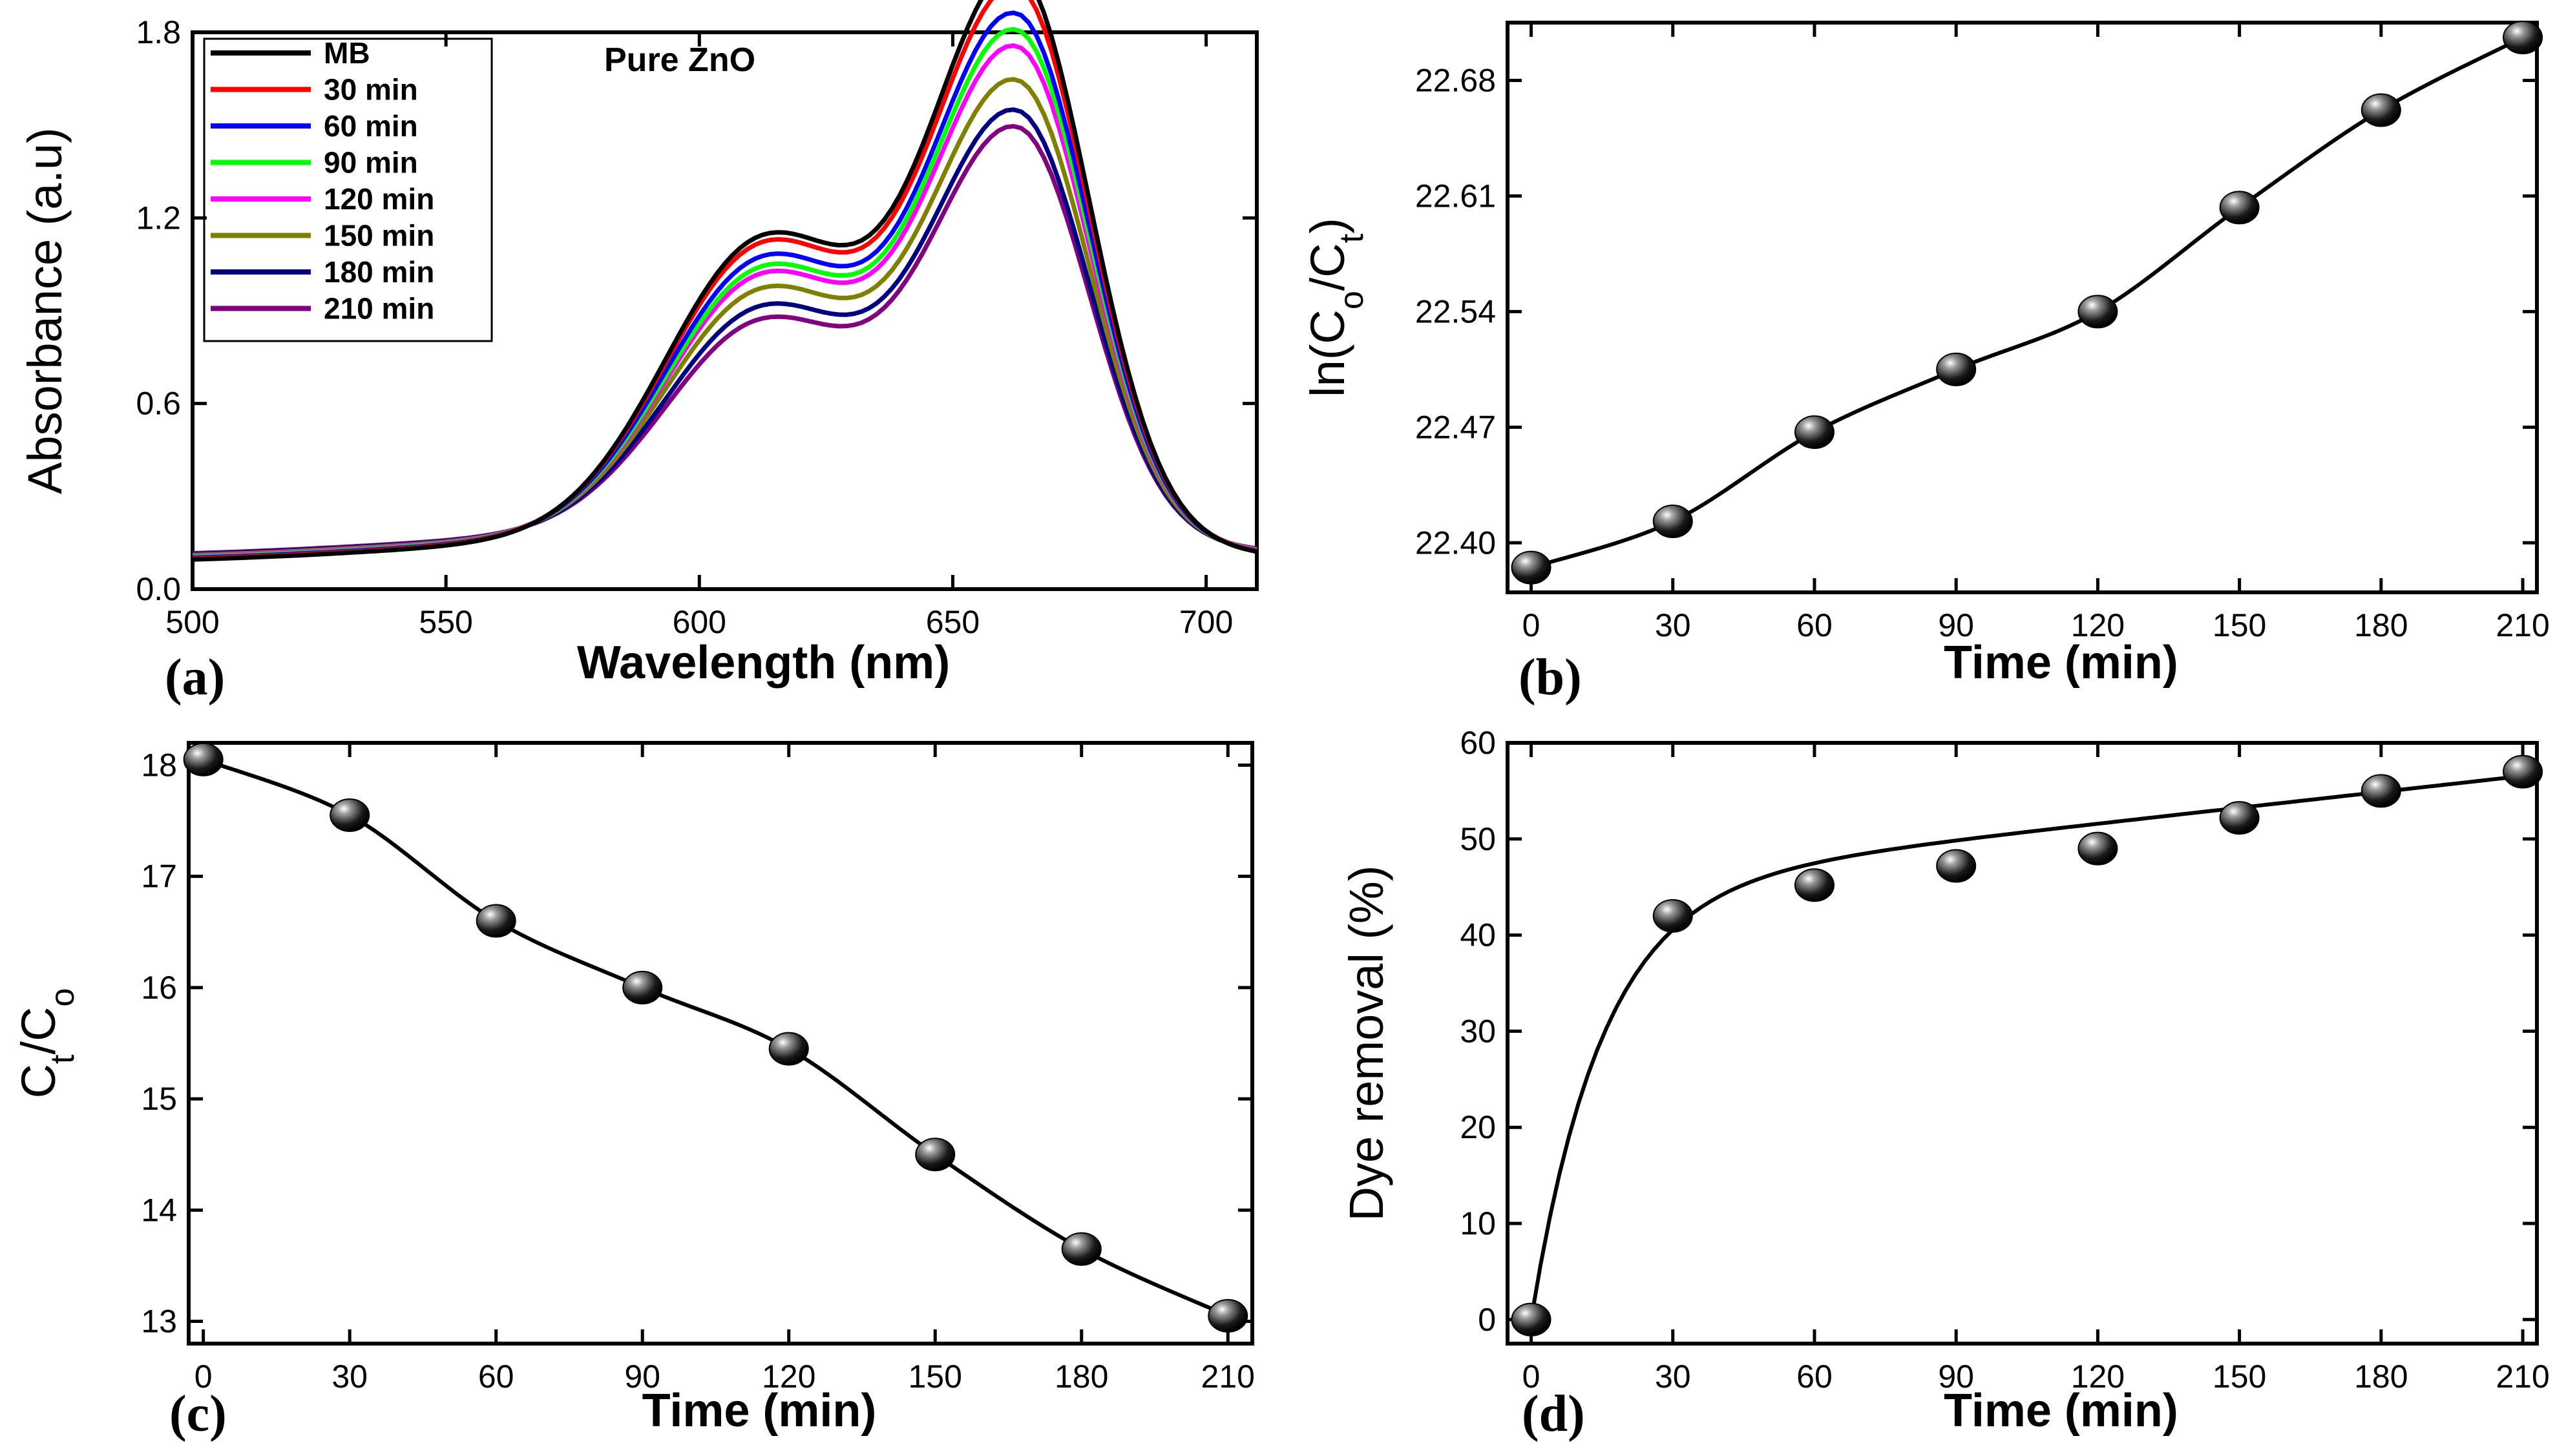 Image resolution: width=2555 pixels, height=1456 pixels. Describe the element at coordinates (1478, 1127) in the screenshot. I see `y-tick-label: 20` at that location.